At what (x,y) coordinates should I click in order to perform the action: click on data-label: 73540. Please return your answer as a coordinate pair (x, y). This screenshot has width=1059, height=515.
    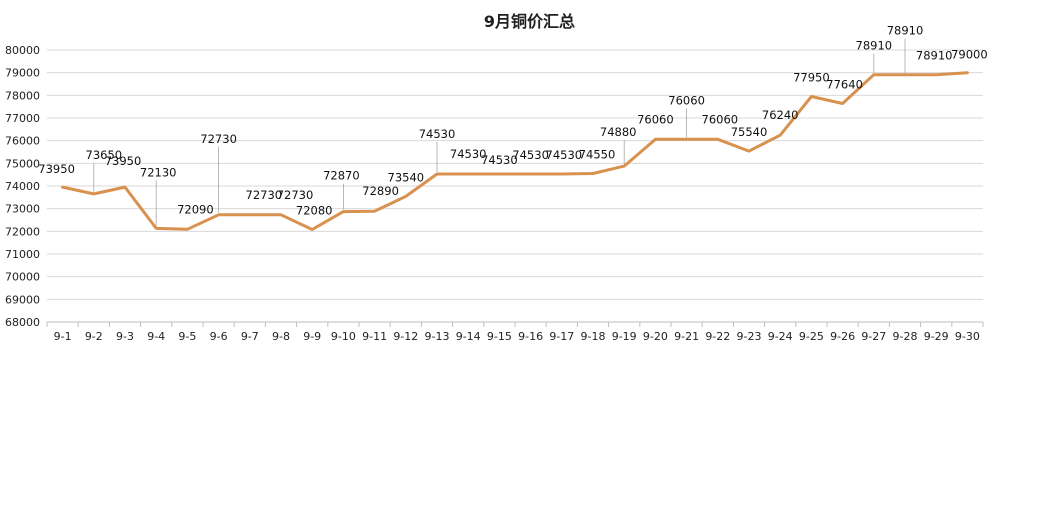
    Looking at the image, I should click on (406, 177).